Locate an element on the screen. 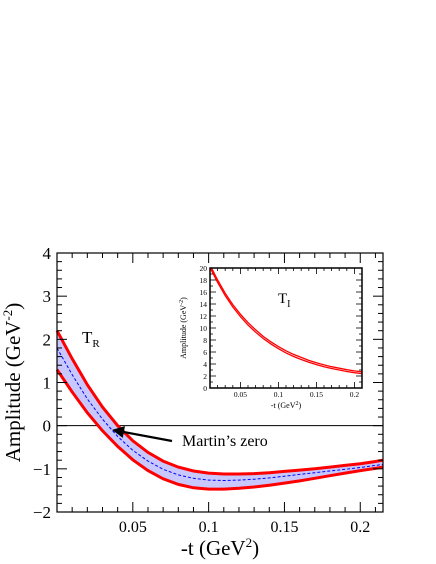 Image resolution: width=436 pixels, height=564 pixels. annotation-martins-zero: Martin’s zero is located at coordinates (225, 441).